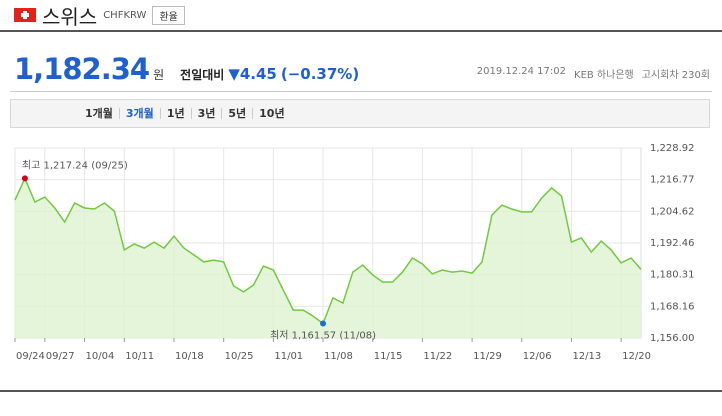  Describe the element at coordinates (25, 15) in the screenshot. I see `flag-icon` at that location.